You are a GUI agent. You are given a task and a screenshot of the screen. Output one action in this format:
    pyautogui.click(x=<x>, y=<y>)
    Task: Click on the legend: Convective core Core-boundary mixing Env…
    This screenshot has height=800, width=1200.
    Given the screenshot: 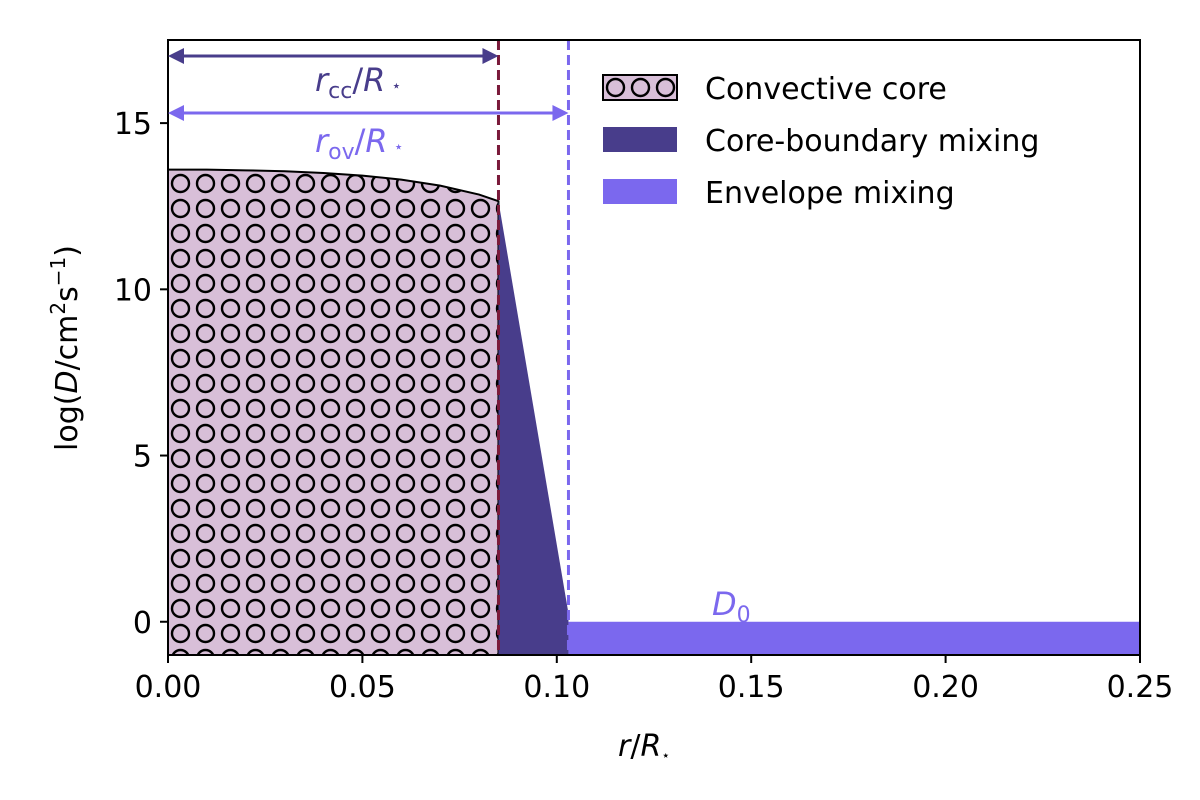 What is the action you would take?
    pyautogui.click(x=820, y=141)
    